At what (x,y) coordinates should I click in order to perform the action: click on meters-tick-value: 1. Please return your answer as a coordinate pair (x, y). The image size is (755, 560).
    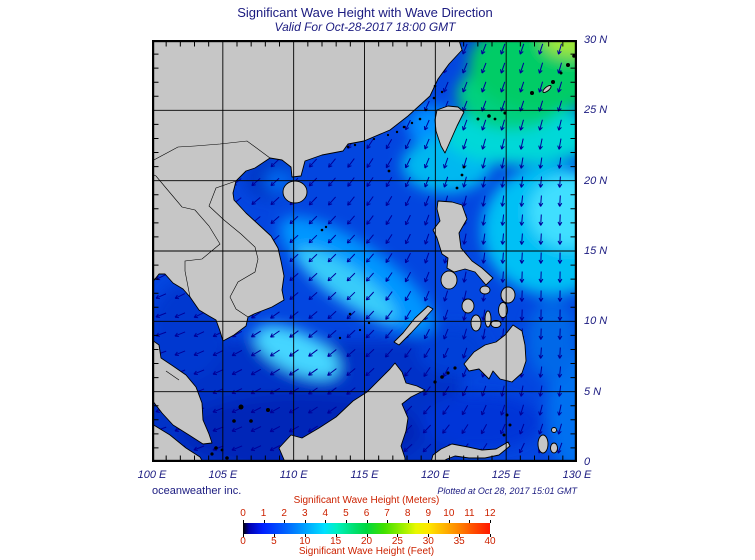
    Looking at the image, I should click on (263, 513).